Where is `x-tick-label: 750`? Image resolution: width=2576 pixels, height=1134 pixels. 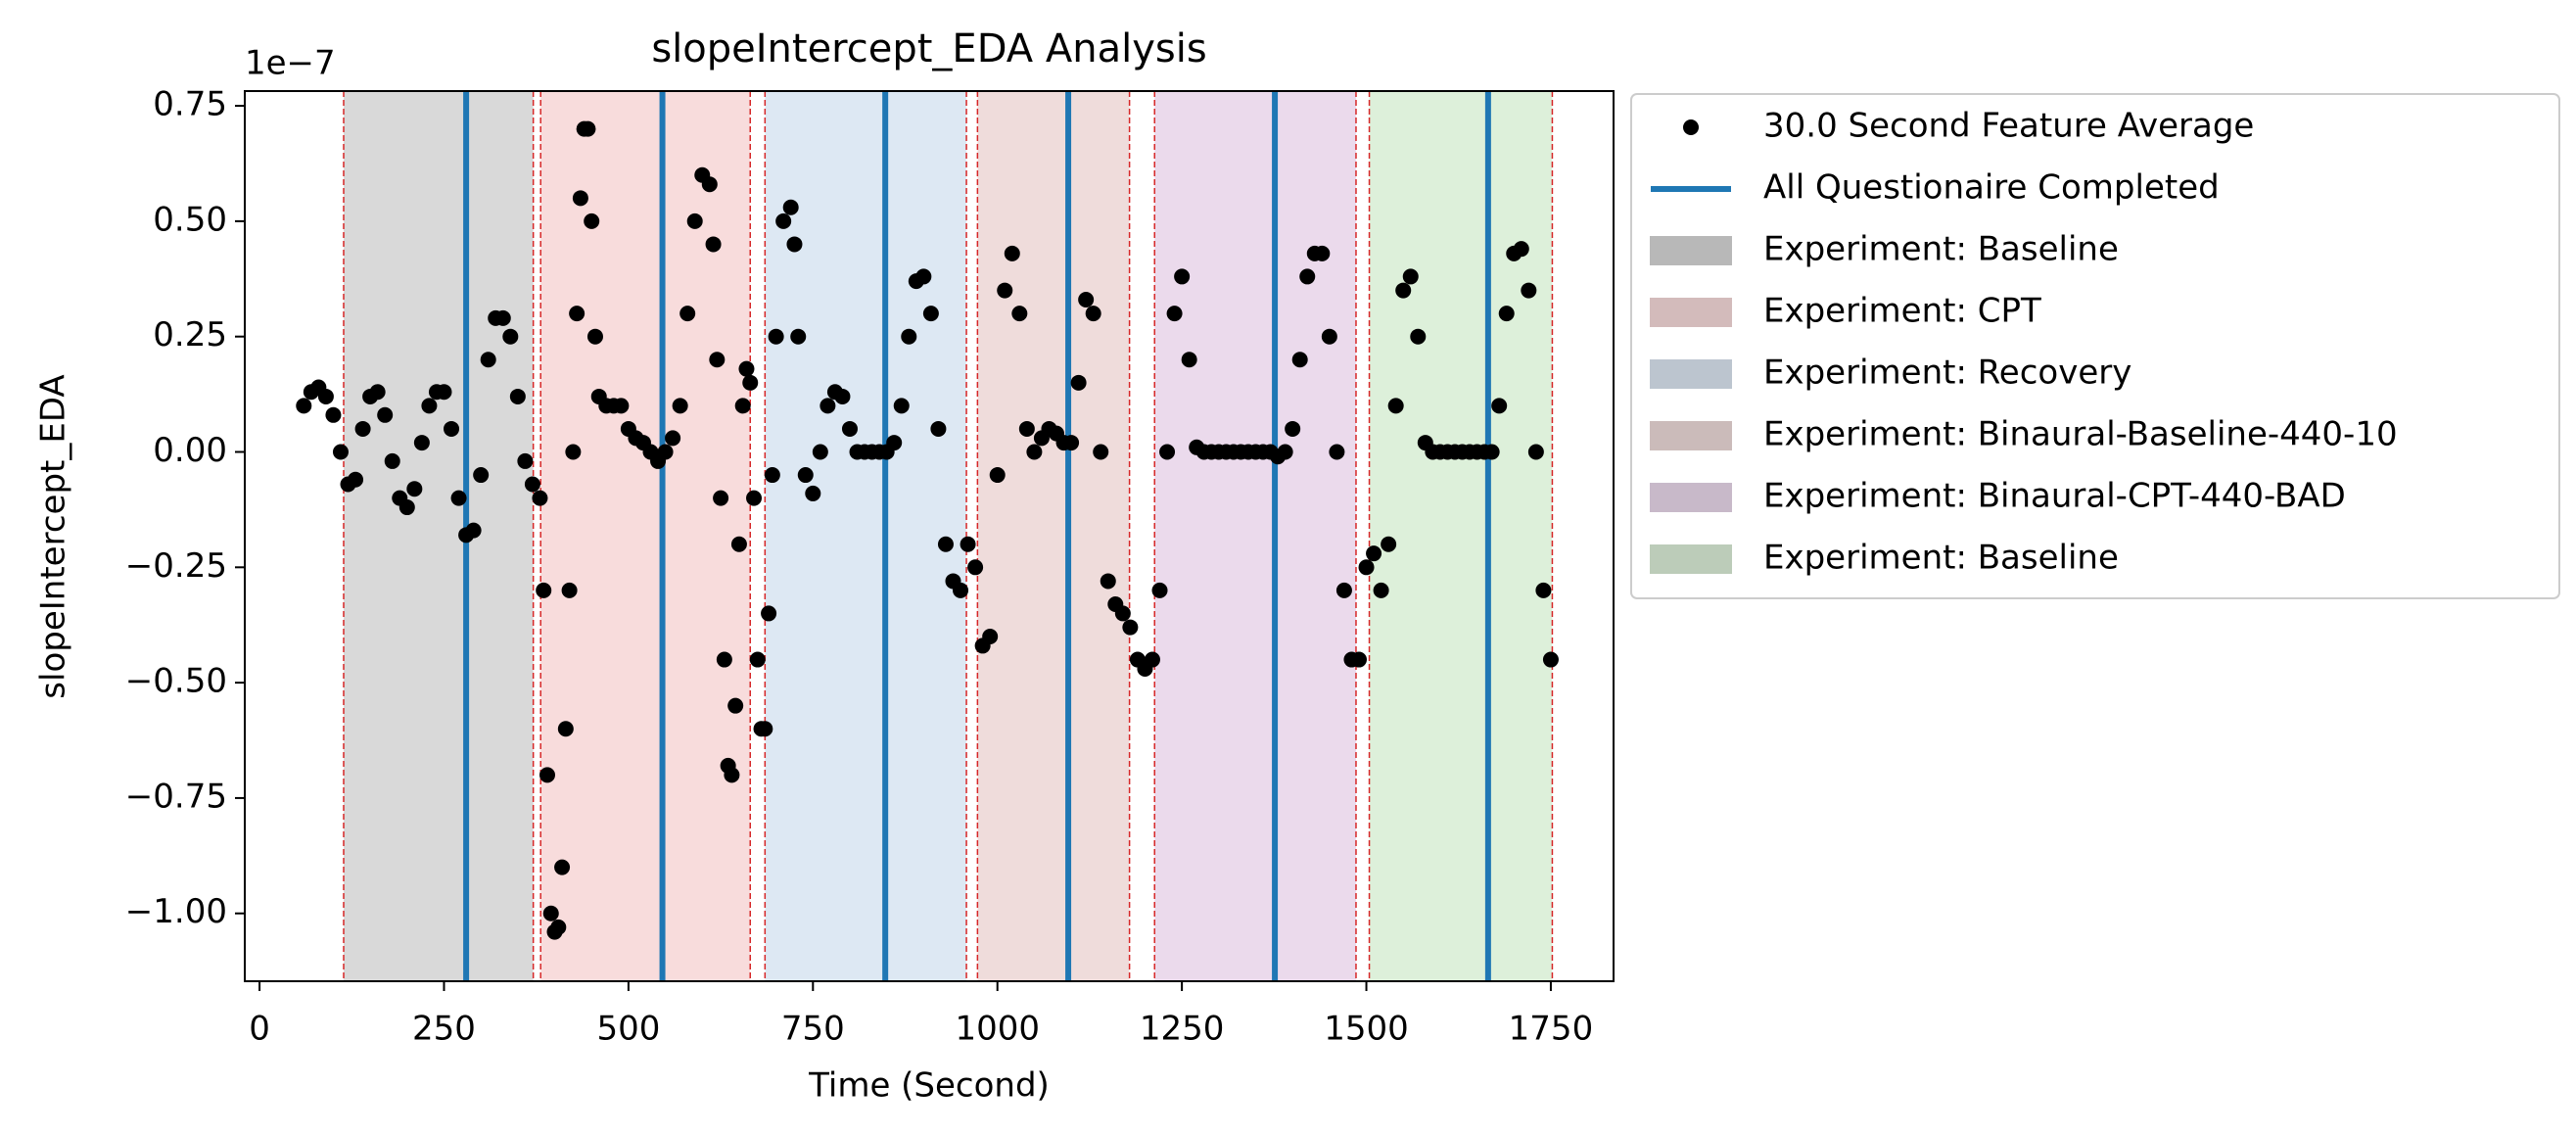 x-tick-label: 750 is located at coordinates (813, 1029).